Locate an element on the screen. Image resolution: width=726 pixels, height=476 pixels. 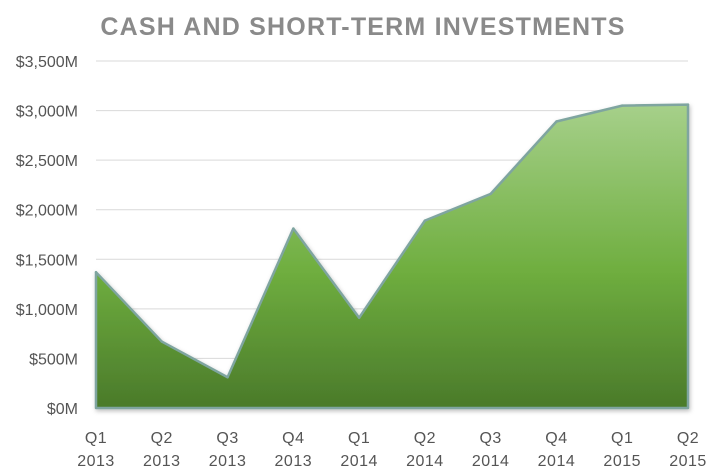
y-tick-label: $2,500M is located at coordinates (47, 161).